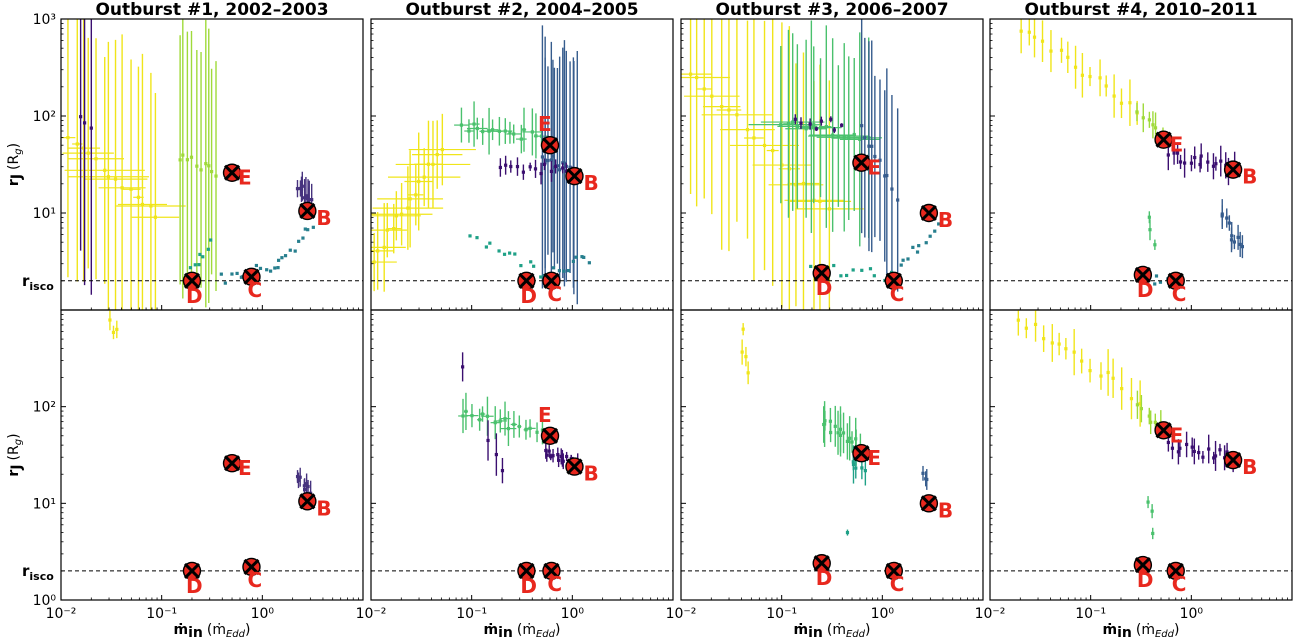 This screenshot has height=641, width=1299. What do you see at coordinates (1176, 630) in the screenshot?
I see `x-label-close: )` at bounding box center [1176, 630].